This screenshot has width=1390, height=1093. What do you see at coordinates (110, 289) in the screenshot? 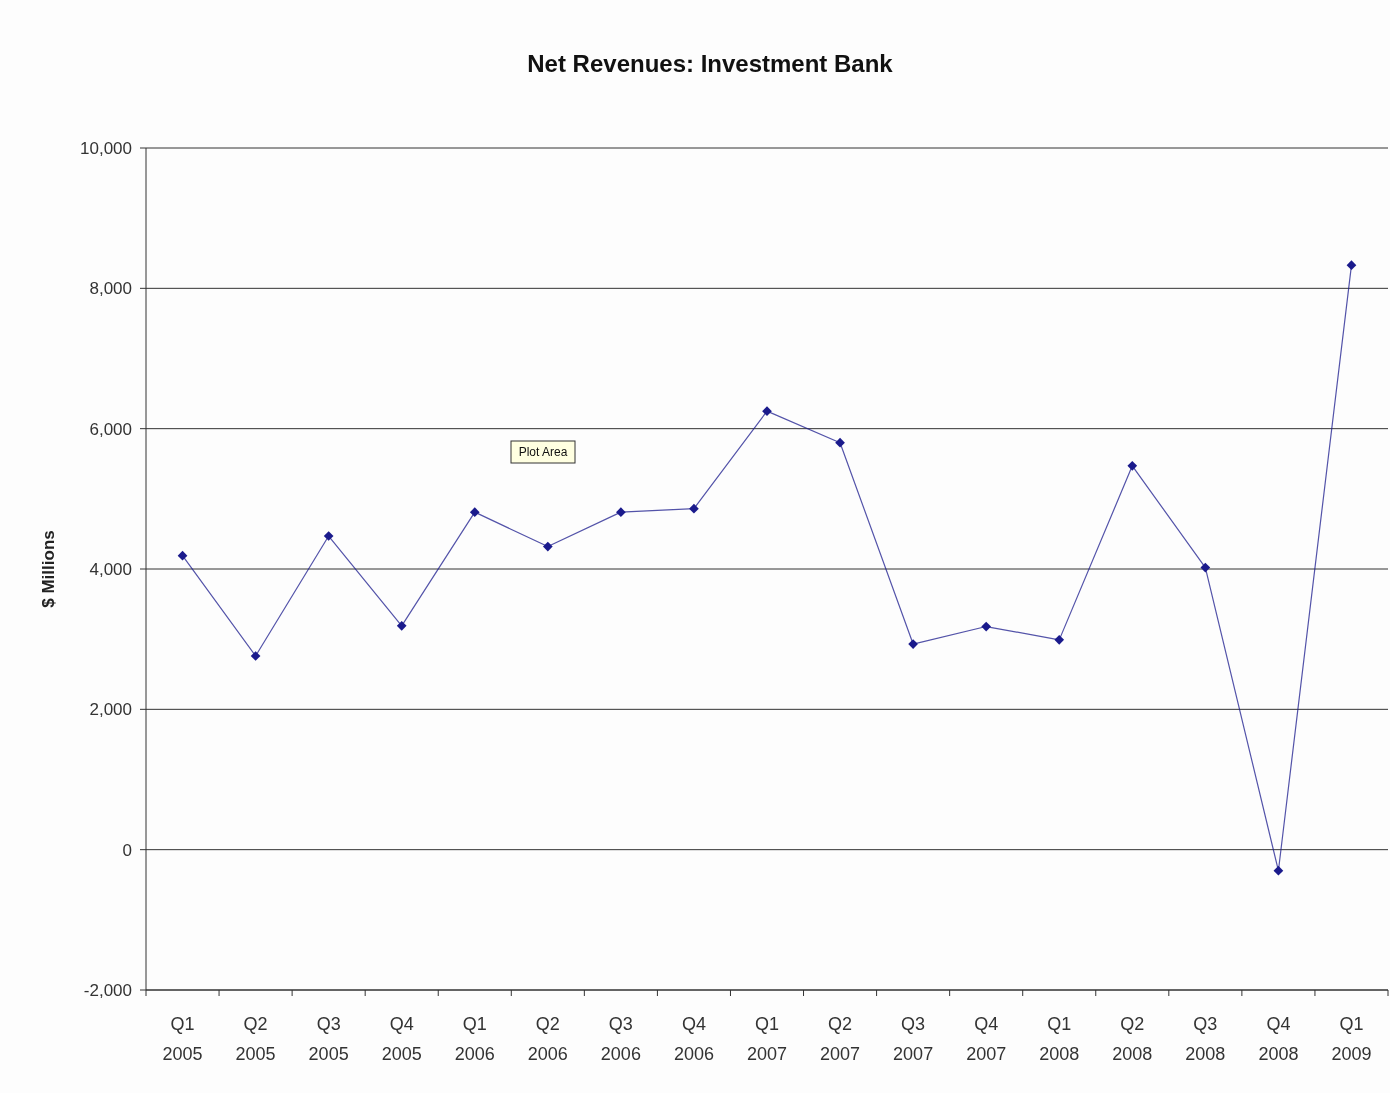
I see `y-tick-label: 8,000` at bounding box center [110, 289].